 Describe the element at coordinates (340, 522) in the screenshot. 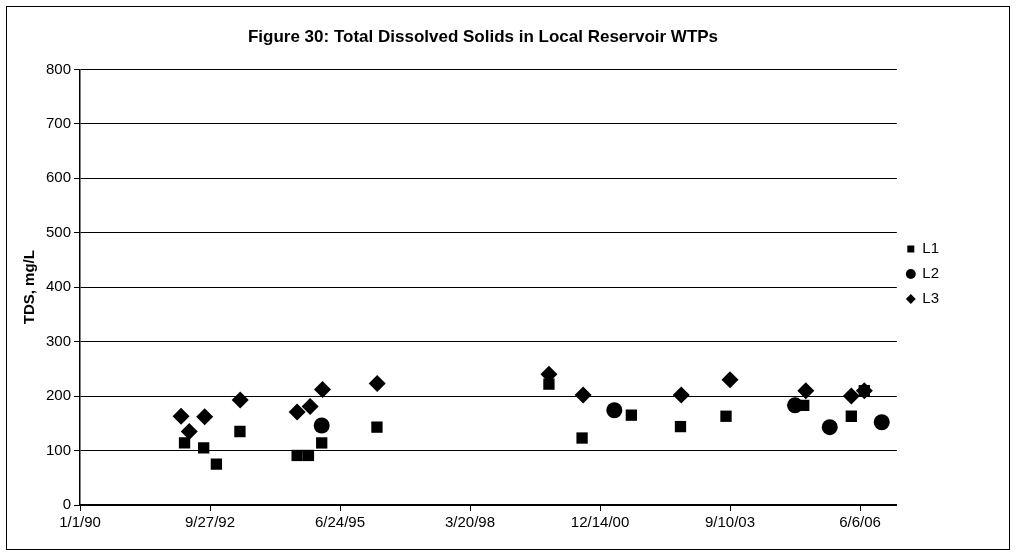

I see `x-tick-label: 6/24/95` at that location.